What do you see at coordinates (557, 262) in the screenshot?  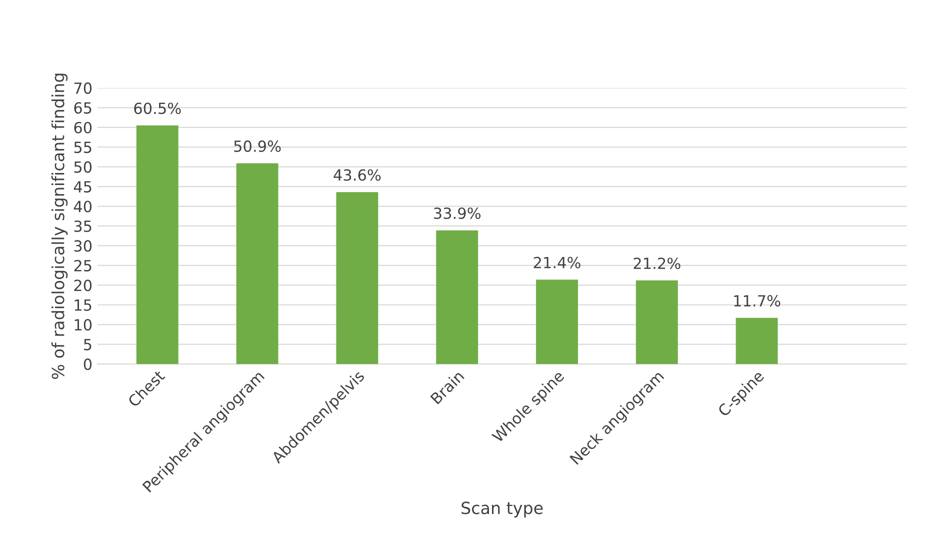 I see `data-label: 21.4%` at bounding box center [557, 262].